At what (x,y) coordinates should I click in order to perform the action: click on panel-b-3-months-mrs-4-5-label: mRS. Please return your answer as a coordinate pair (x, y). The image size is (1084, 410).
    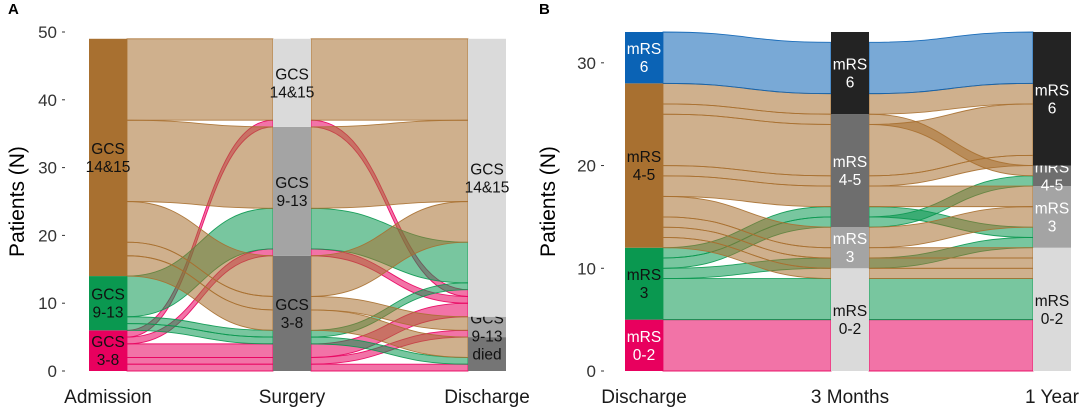
    Looking at the image, I should click on (850, 162).